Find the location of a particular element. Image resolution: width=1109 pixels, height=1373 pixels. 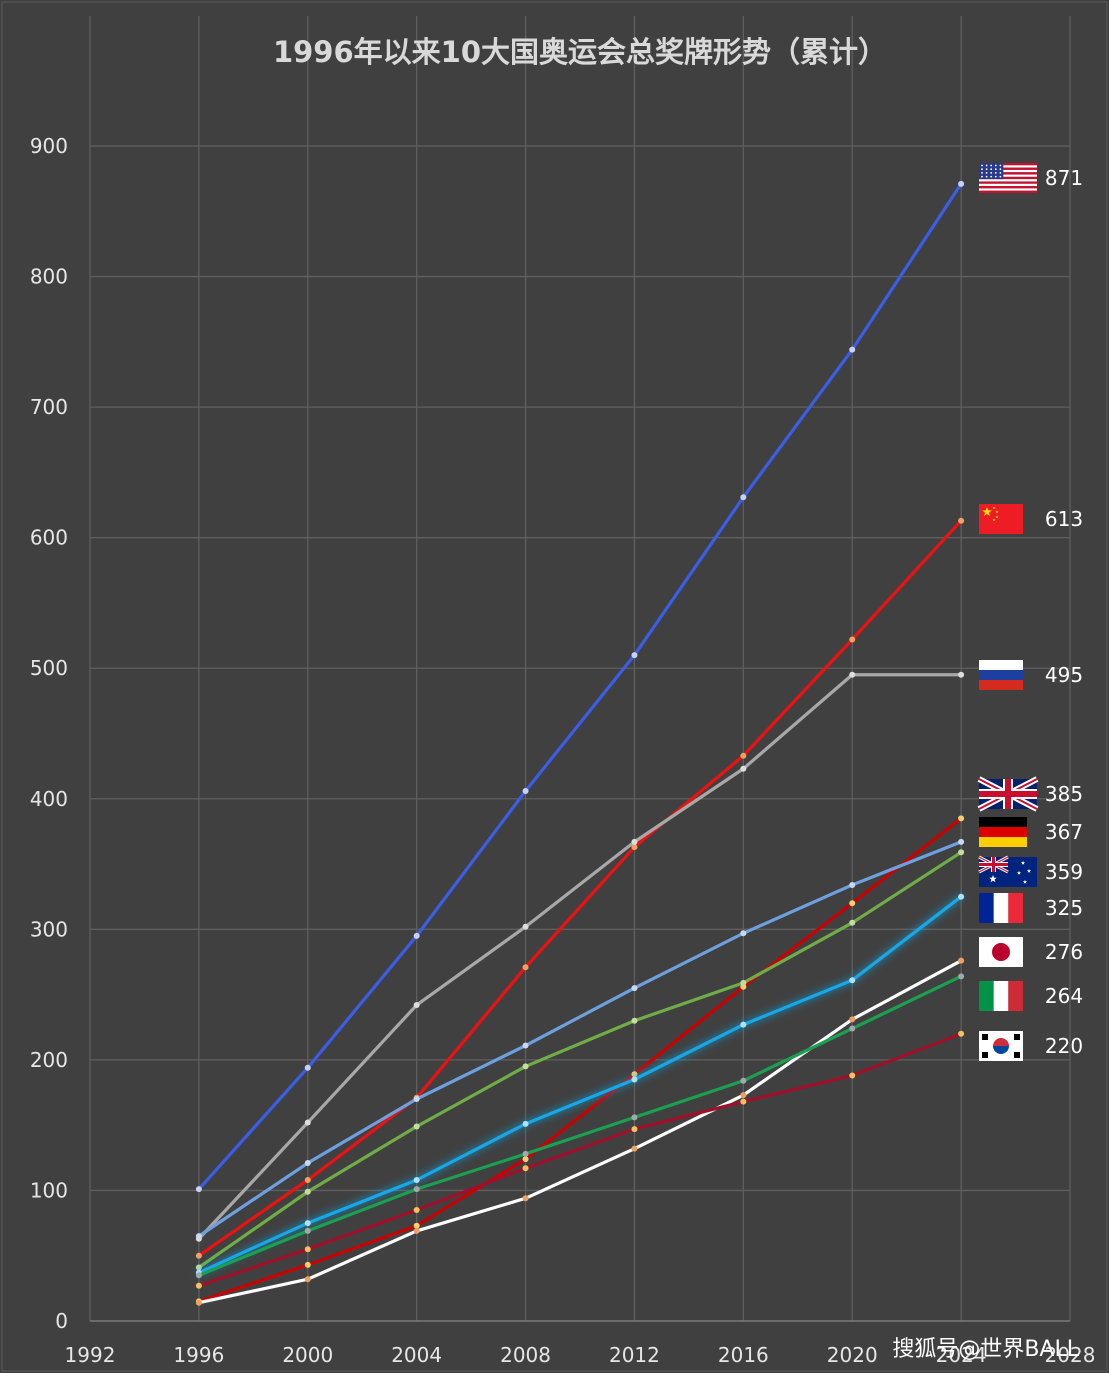

x-tick-label: 2016 is located at coordinates (743, 1355).